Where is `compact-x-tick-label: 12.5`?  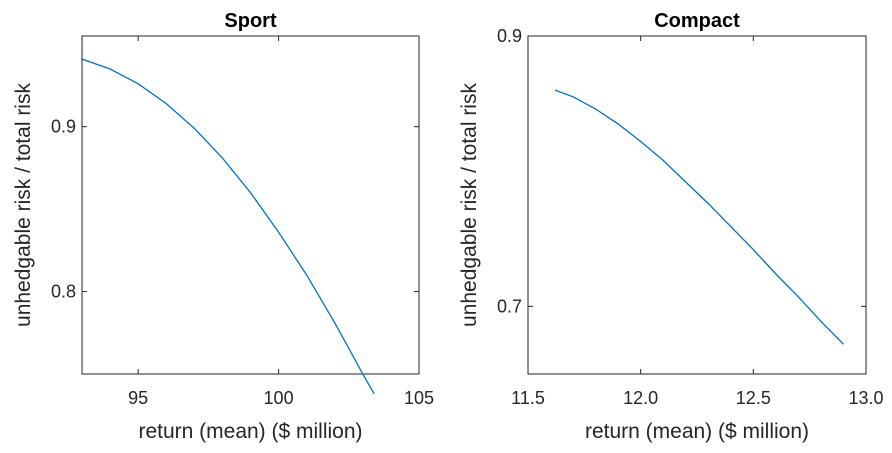 compact-x-tick-label: 12.5 is located at coordinates (753, 398).